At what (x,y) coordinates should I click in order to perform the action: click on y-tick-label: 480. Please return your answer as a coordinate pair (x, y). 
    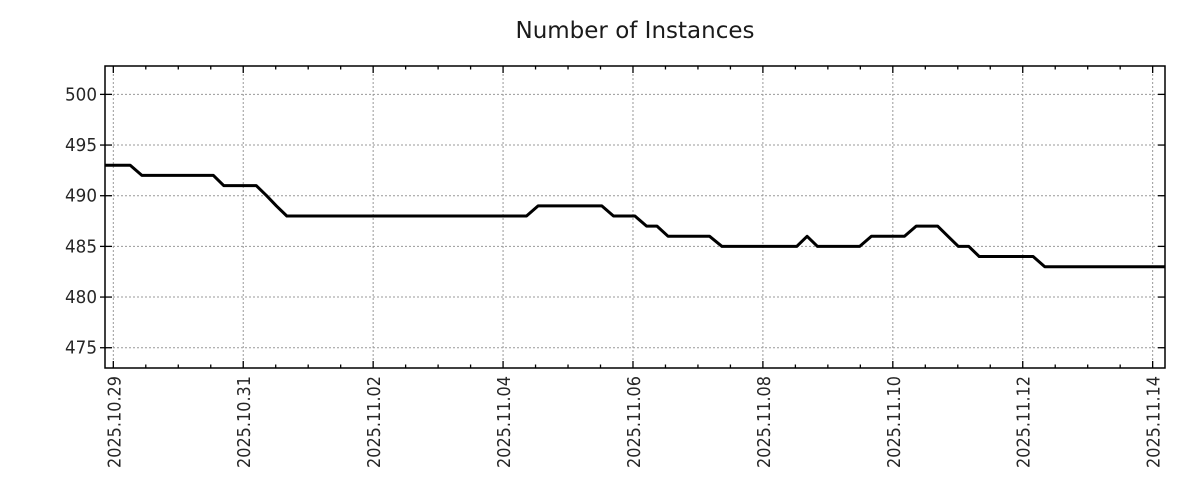
    Looking at the image, I should click on (81, 297).